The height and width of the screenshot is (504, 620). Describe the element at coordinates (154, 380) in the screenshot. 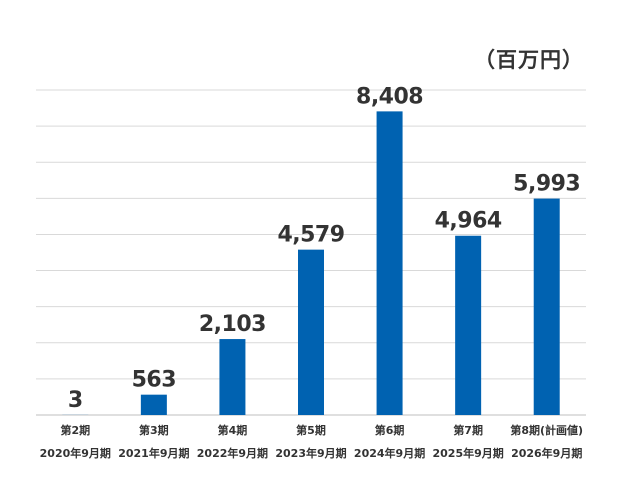

I see `data-label-2: 563` at that location.